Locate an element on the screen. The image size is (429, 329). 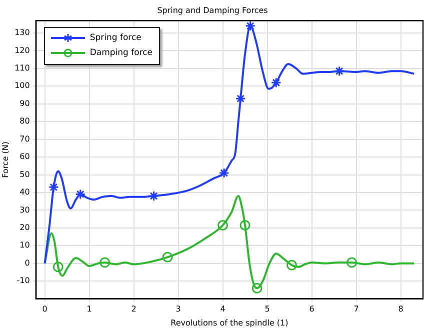
y-tick-label: 110 is located at coordinates (22, 68).